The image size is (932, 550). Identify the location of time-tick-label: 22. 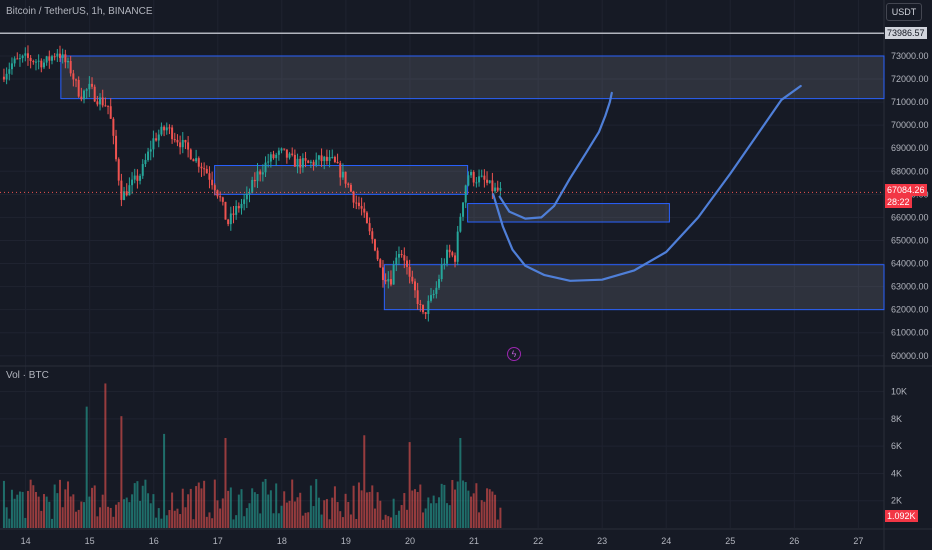
(538, 541).